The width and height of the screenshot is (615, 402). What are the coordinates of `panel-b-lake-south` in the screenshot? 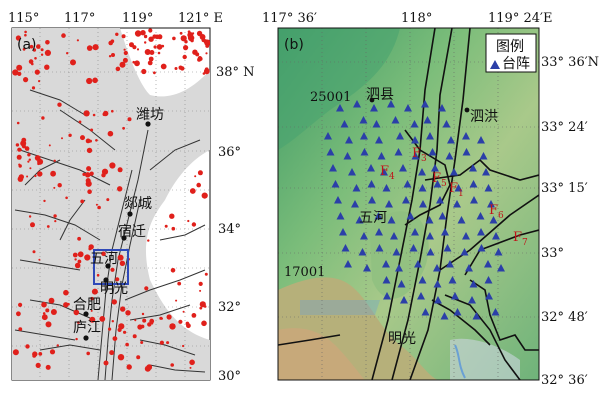 It's located at (485, 359).